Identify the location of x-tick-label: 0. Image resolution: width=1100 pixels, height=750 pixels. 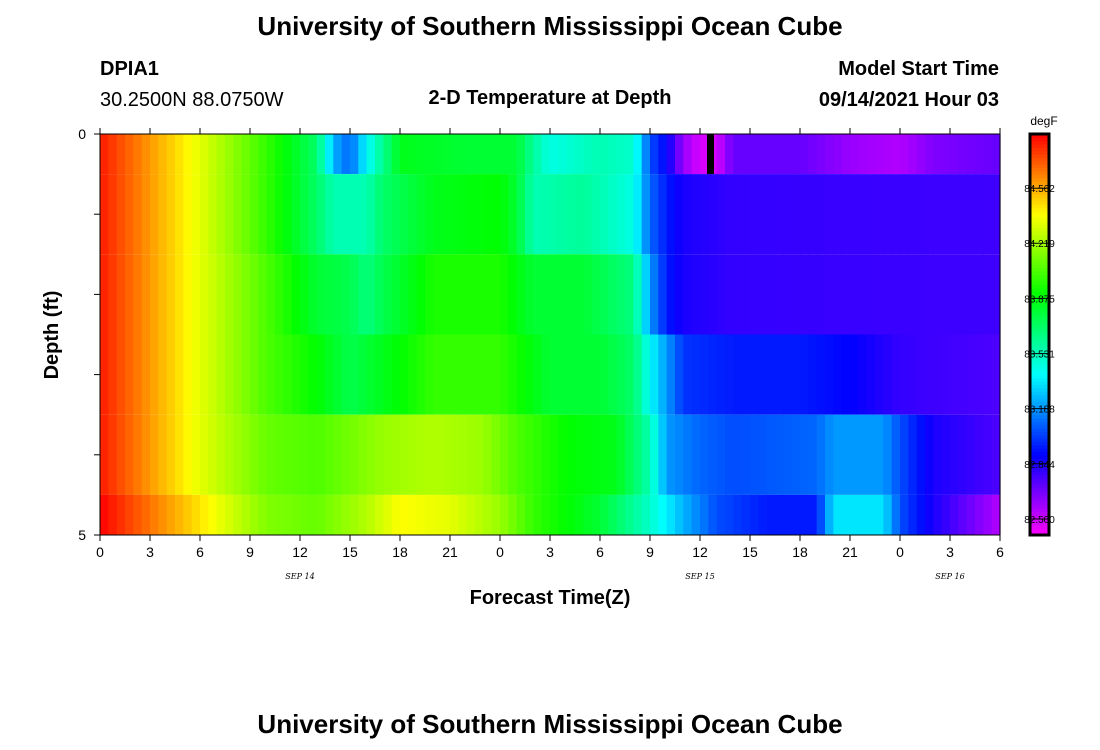
(900, 552).